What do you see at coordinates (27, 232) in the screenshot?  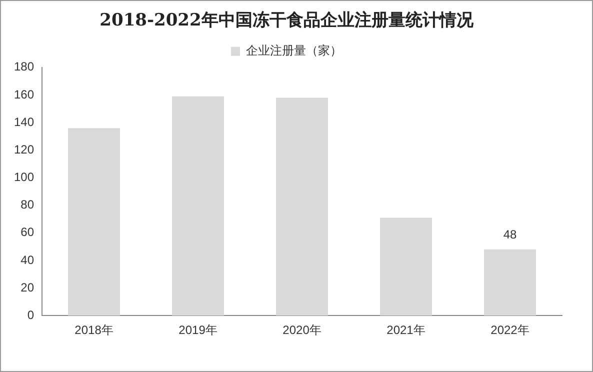 I see `y-tick-label: 60` at bounding box center [27, 232].